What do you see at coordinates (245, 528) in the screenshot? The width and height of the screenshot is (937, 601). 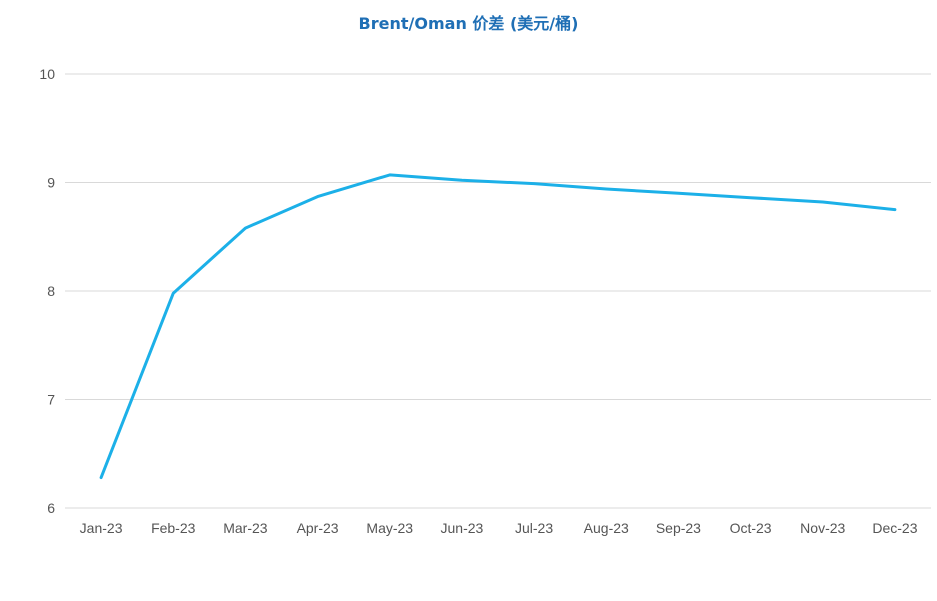 I see `x-tick-label: Mar-23` at bounding box center [245, 528].